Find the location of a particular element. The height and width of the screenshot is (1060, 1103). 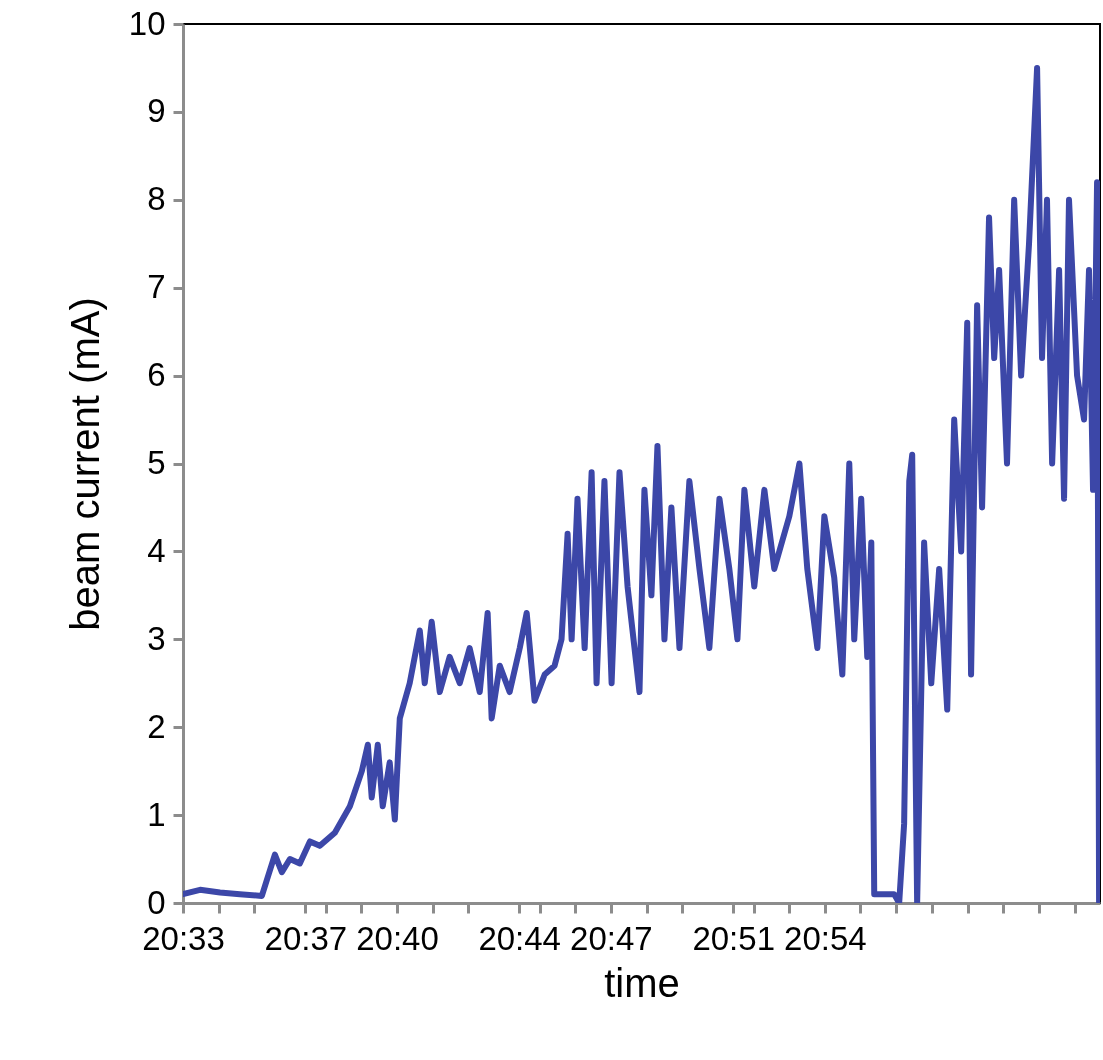

y-tick-label: 1 is located at coordinates (156, 814).